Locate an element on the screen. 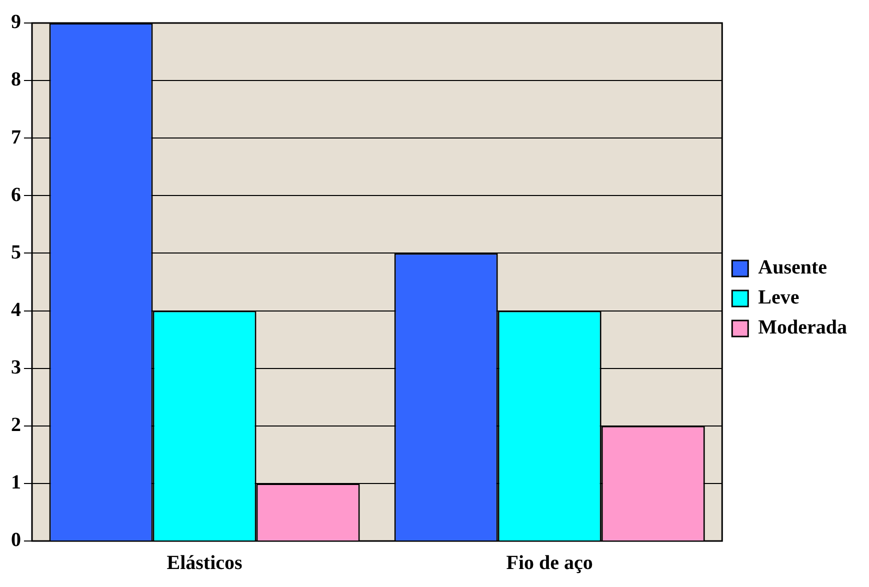 The height and width of the screenshot is (587, 869). legend-label: Ausente is located at coordinates (793, 267).